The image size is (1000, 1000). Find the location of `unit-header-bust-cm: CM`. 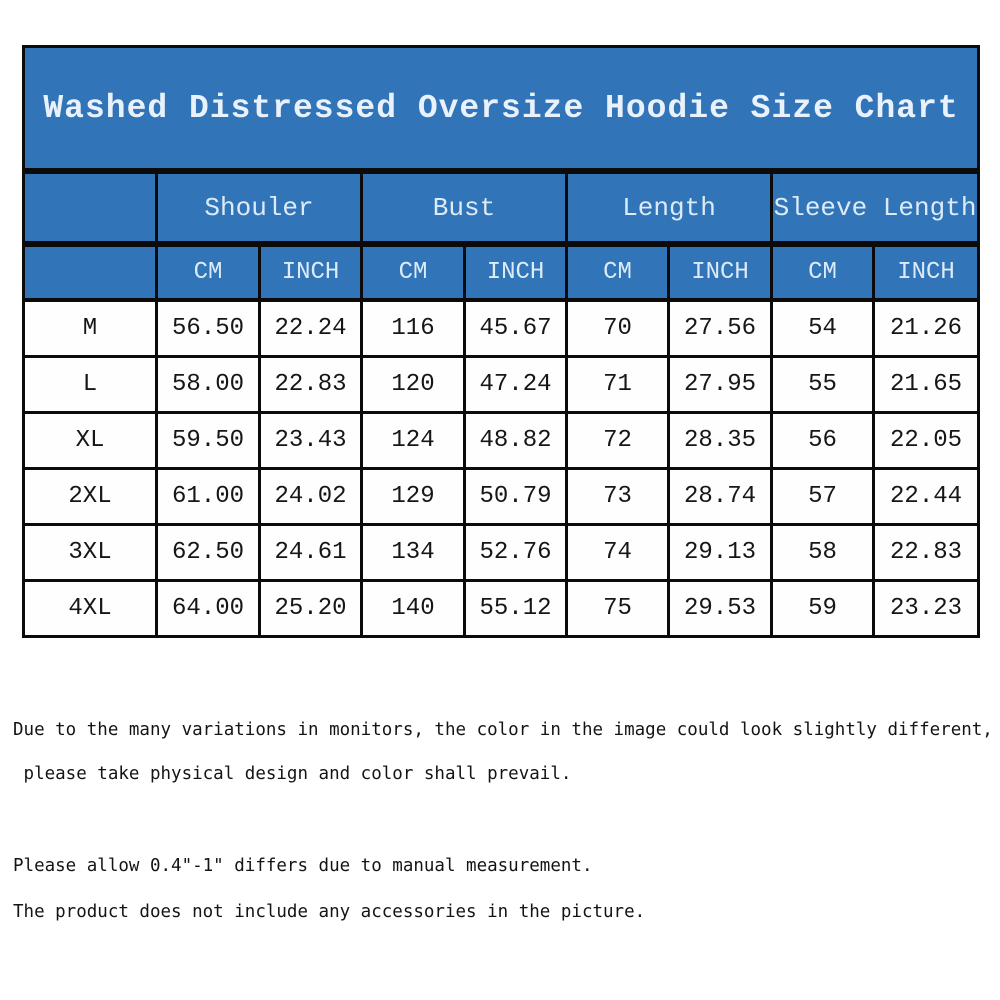

unit-header-bust-cm: CM is located at coordinates (413, 272).